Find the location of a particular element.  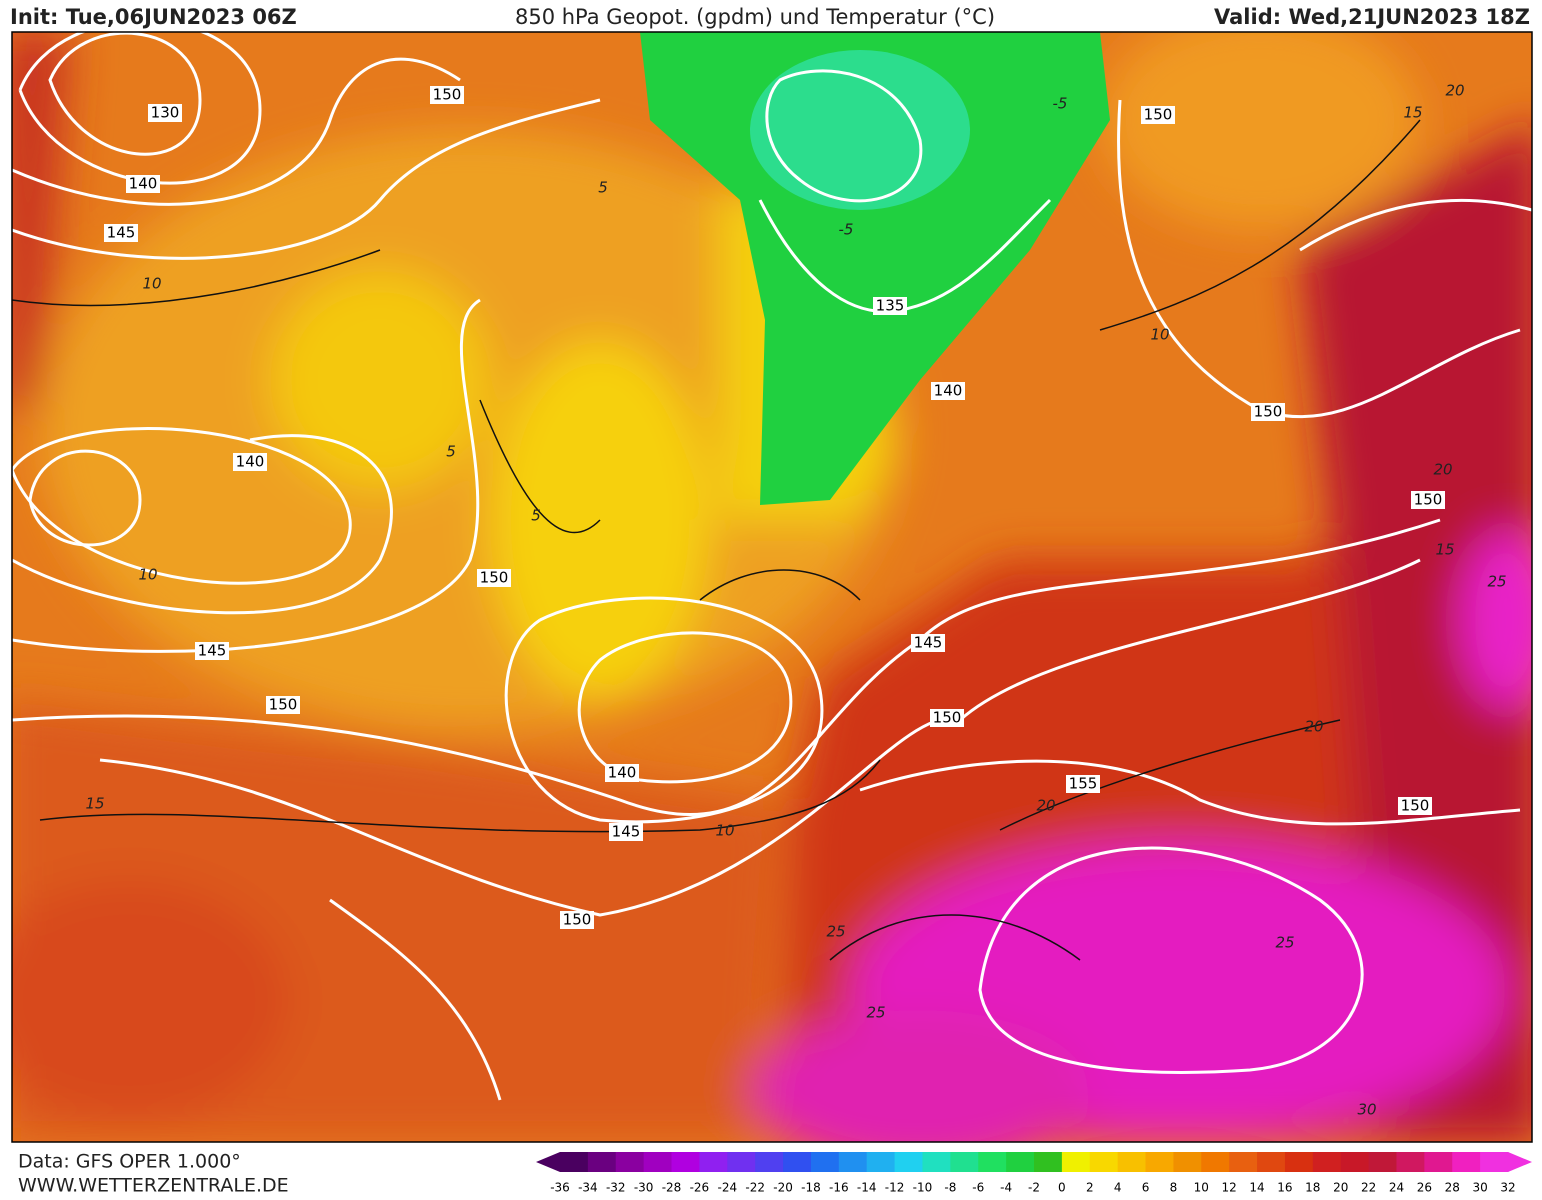

temperature-label: 25 is located at coordinates (1496, 582).